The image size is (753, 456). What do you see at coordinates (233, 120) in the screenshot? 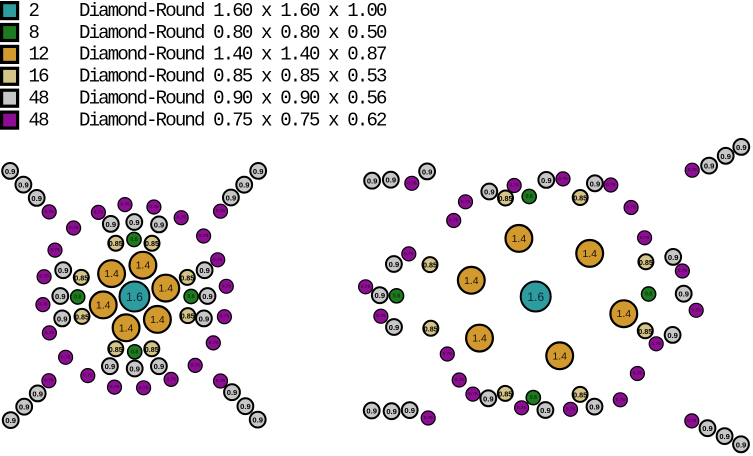
I see `svg-text:Diamond-Round 0.75 x 0.75 x 0.: Diamond-Round 0.75 x 0.75 x 0.62` at bounding box center [233, 120].